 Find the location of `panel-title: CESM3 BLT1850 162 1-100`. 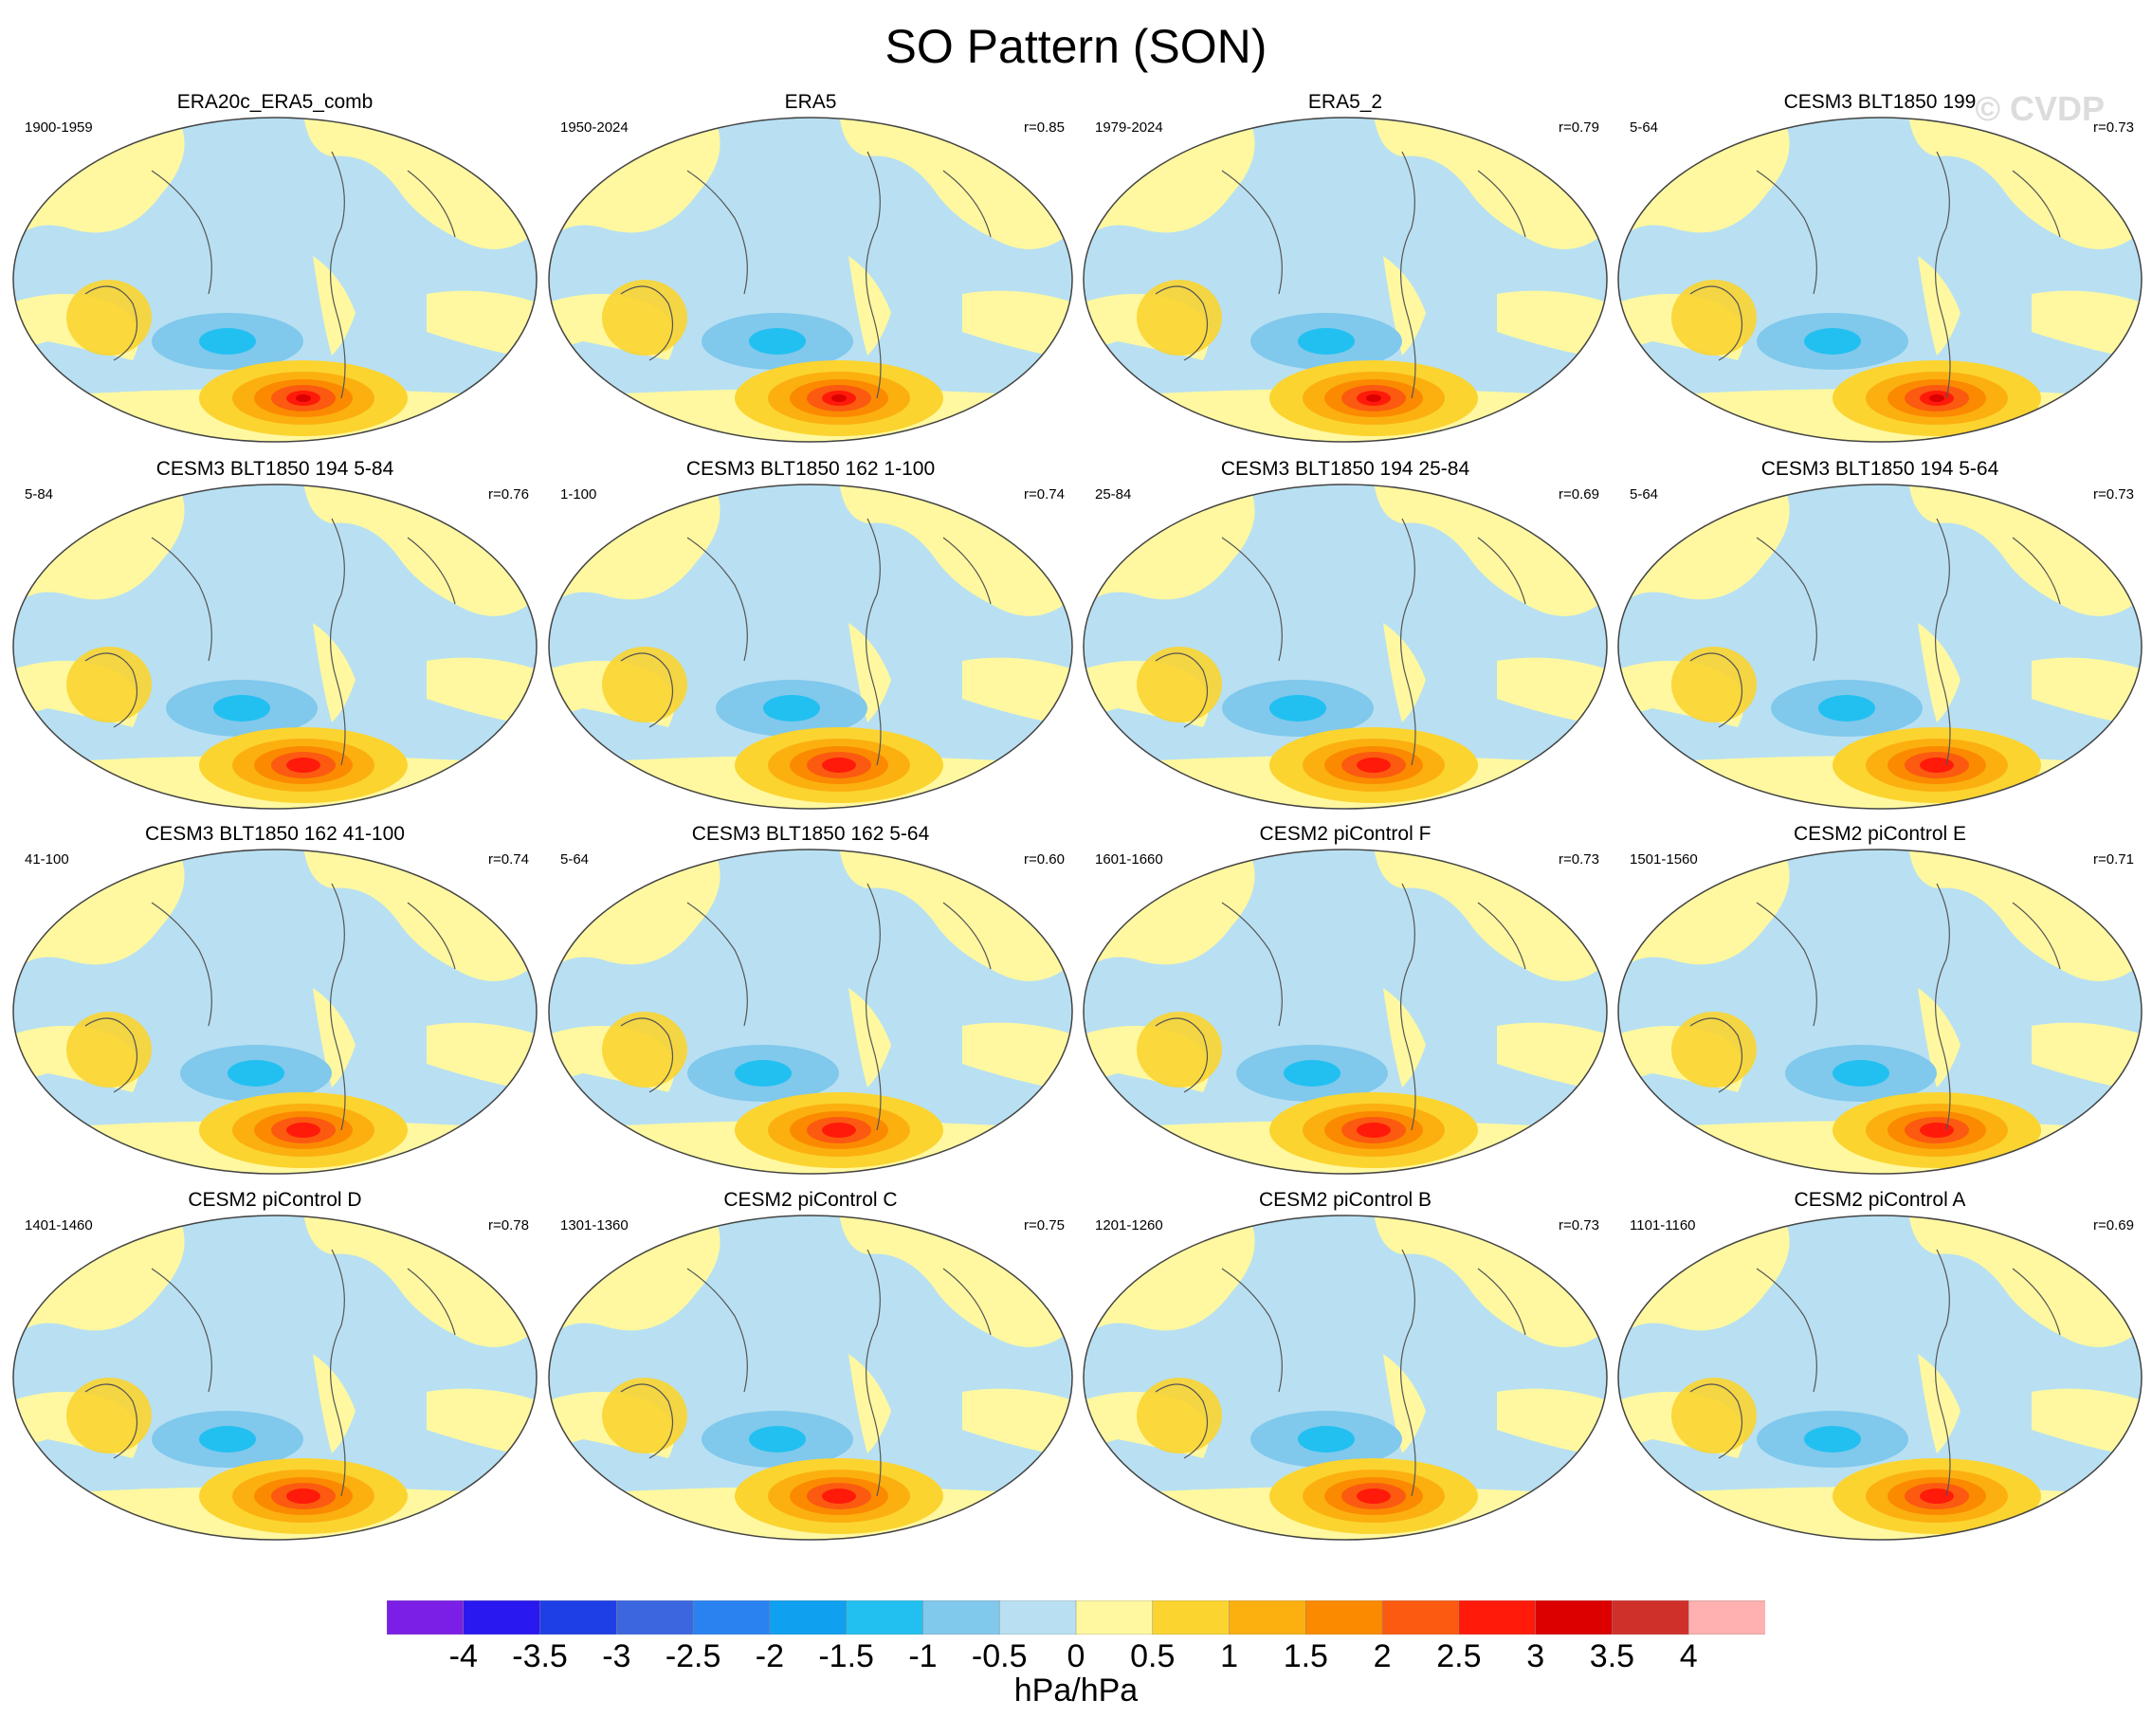

panel-title: CESM3 BLT1850 162 1-100 is located at coordinates (811, 469).